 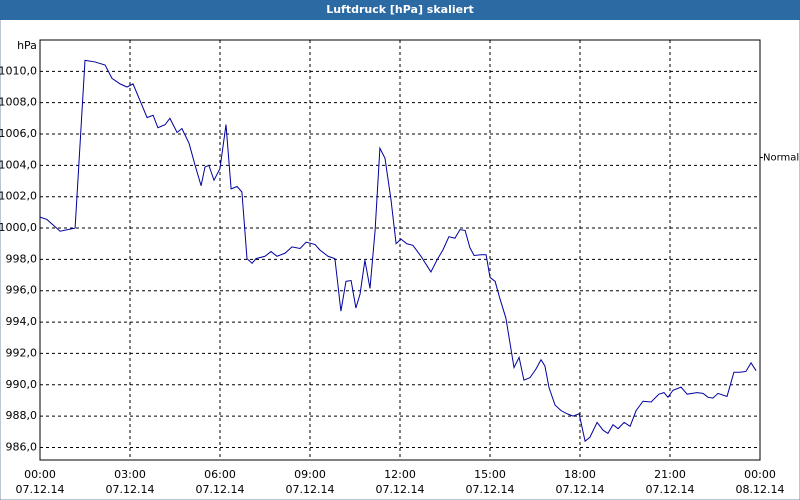 What do you see at coordinates (22, 384) in the screenshot?
I see `y-tick-label: 990,0` at bounding box center [22, 384].